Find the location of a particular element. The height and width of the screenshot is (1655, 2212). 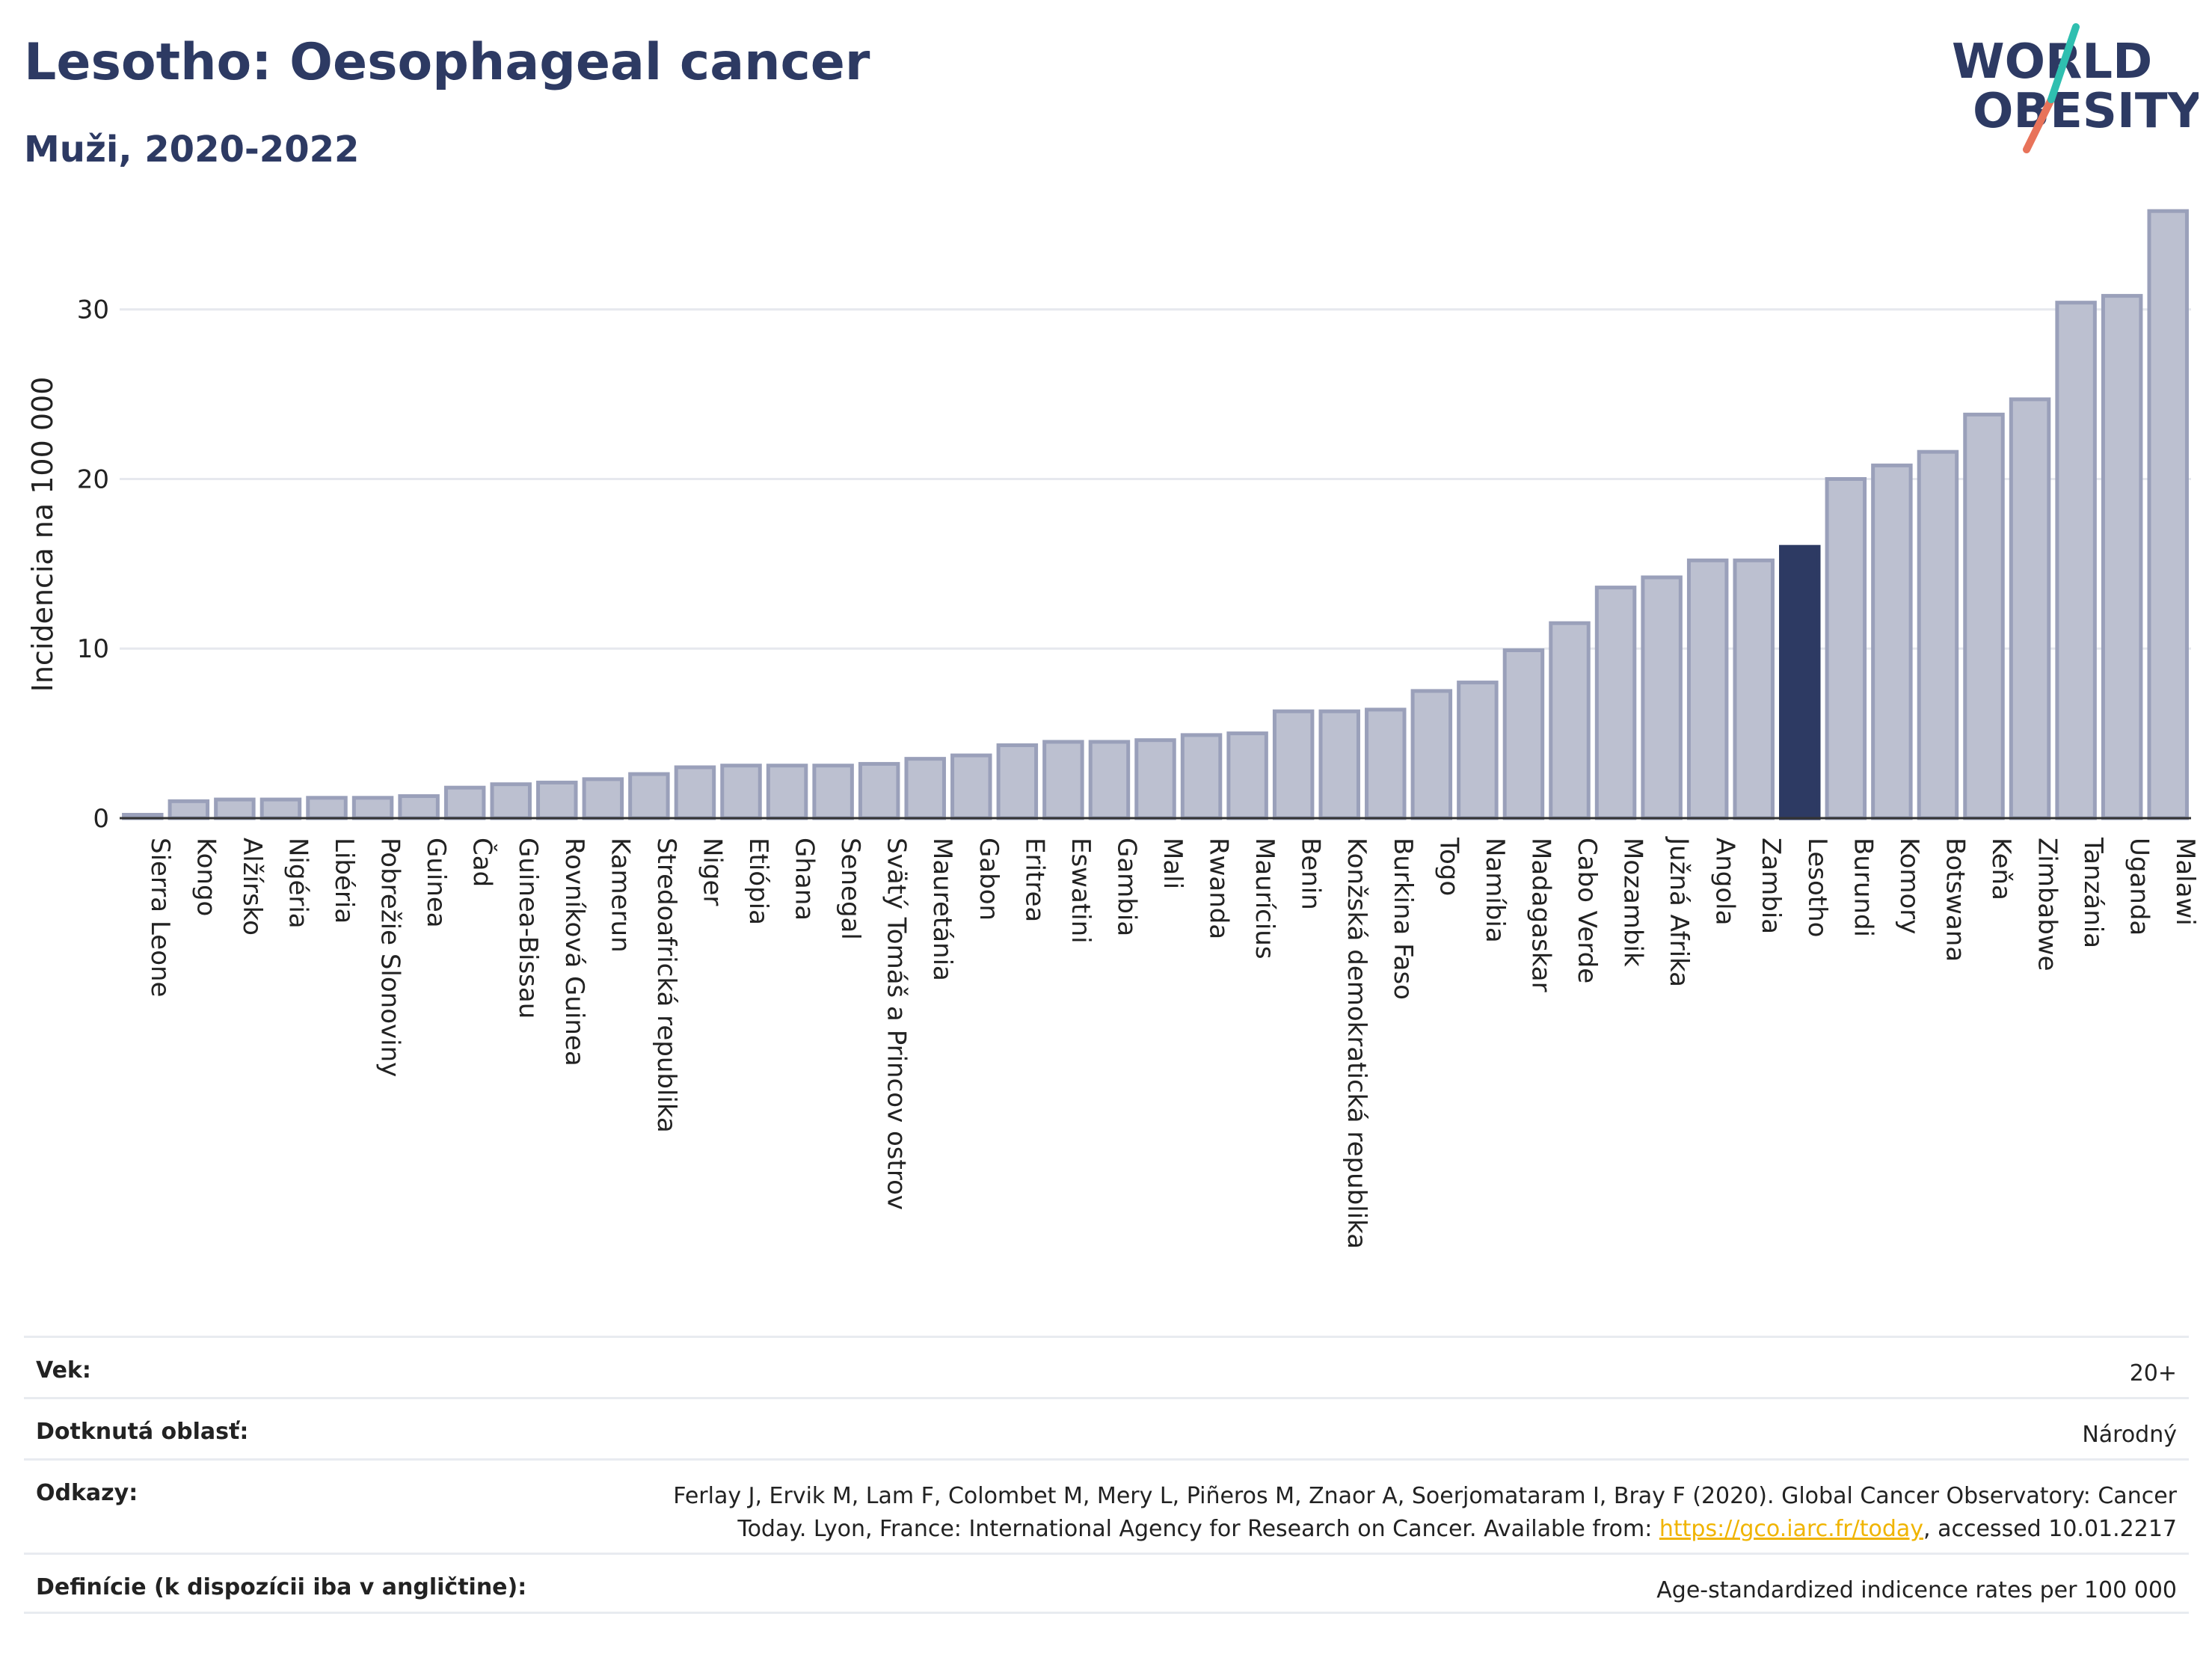

x-tick-label: Mali is located at coordinates (1173, 863).